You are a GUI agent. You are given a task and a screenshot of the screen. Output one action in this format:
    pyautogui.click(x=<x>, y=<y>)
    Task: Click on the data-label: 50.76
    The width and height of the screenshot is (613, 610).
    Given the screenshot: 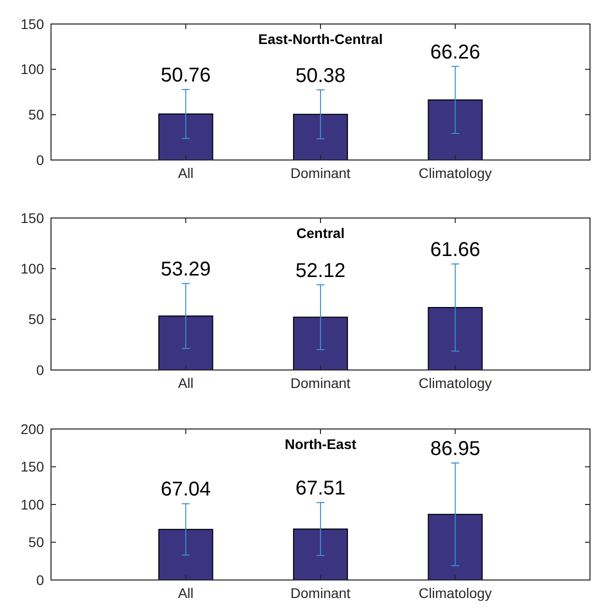 What is the action you would take?
    pyautogui.click(x=185, y=75)
    